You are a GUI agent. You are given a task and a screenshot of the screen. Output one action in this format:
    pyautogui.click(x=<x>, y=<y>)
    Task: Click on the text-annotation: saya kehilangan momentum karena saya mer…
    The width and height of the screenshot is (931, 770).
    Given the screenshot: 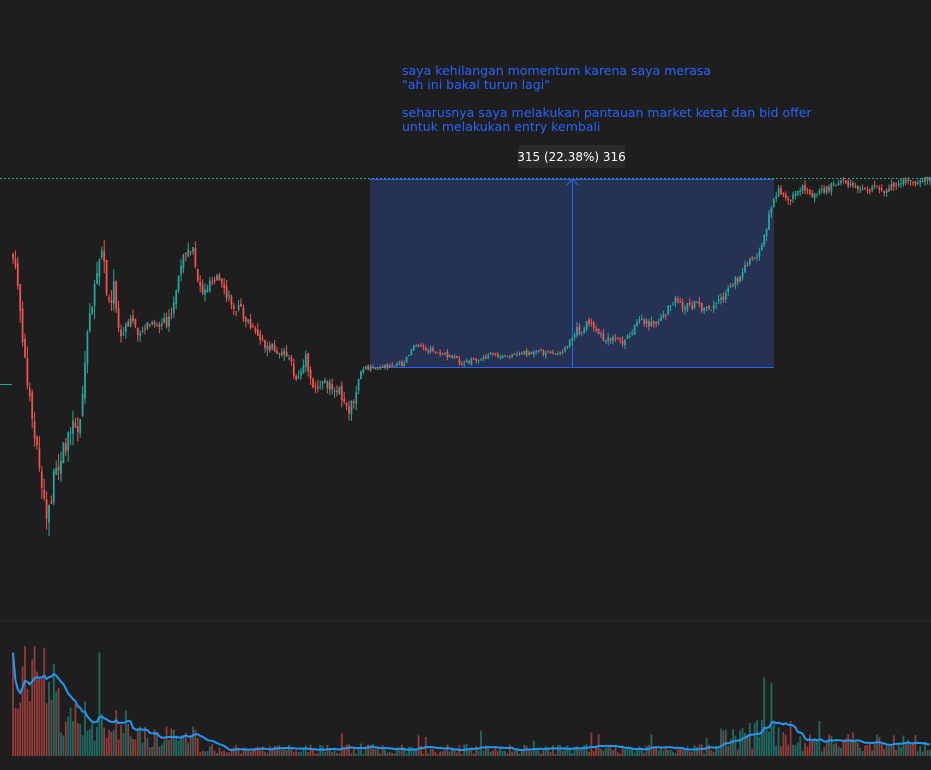 What is the action you would take?
    pyautogui.click(x=607, y=98)
    